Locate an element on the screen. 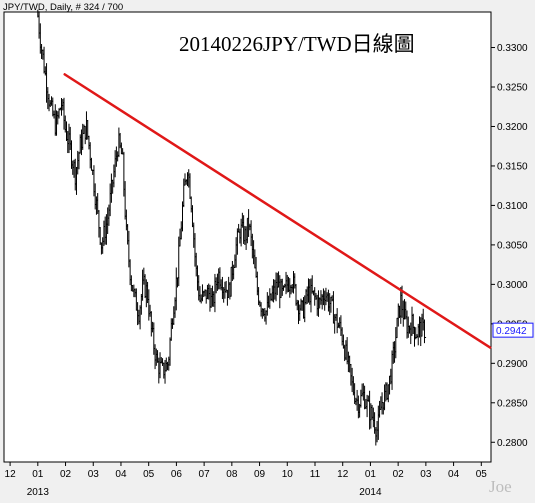 This screenshot has width=535, height=503. x-year-label: 2013 is located at coordinates (38, 492).